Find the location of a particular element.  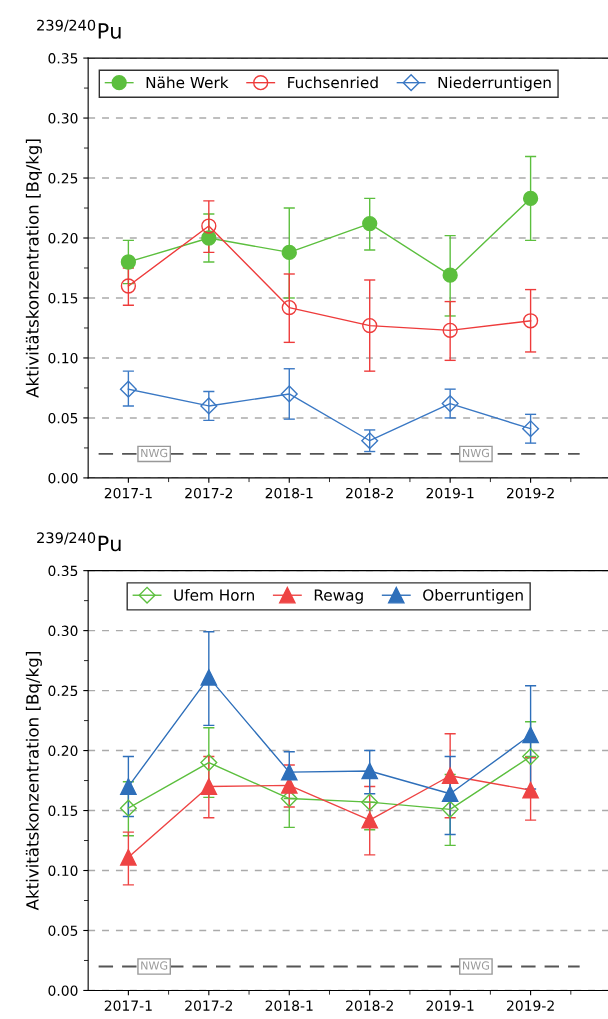

legend-label: Fuchsenried is located at coordinates (333, 82).